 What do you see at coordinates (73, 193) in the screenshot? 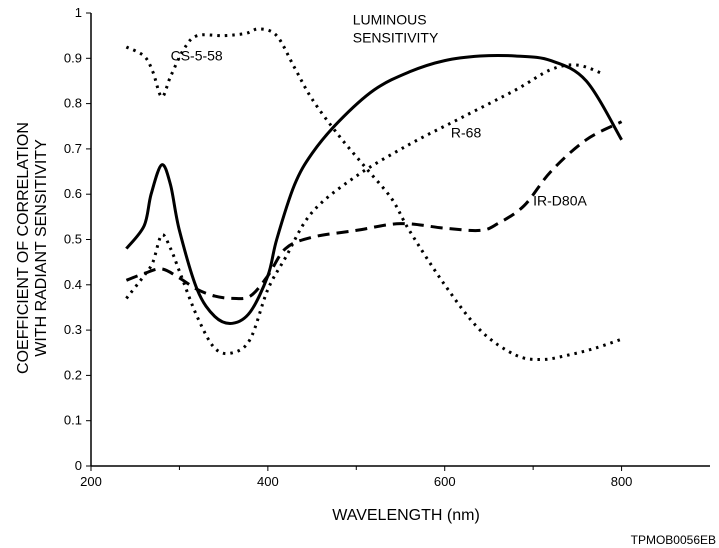
I see `y-tick-label: 0.6` at bounding box center [73, 193].